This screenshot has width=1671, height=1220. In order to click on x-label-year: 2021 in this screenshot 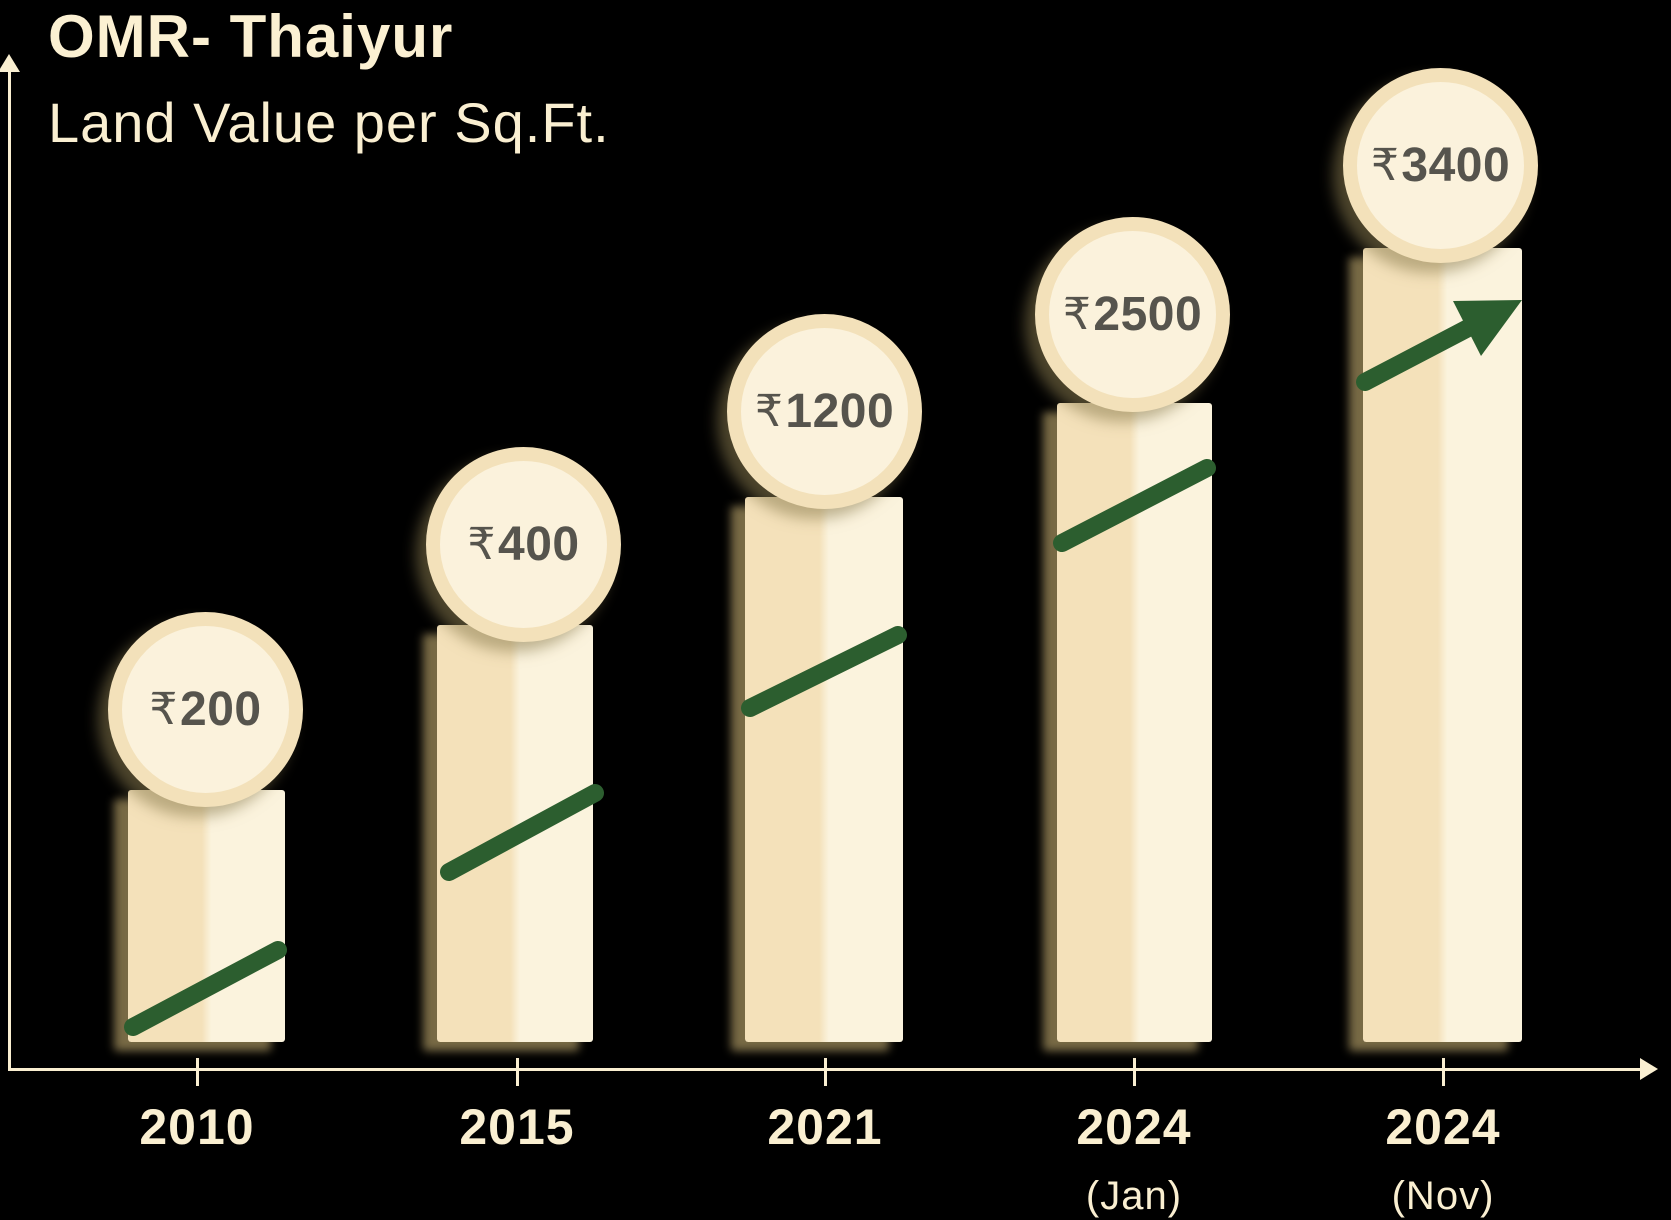, I will do `click(825, 1127)`.